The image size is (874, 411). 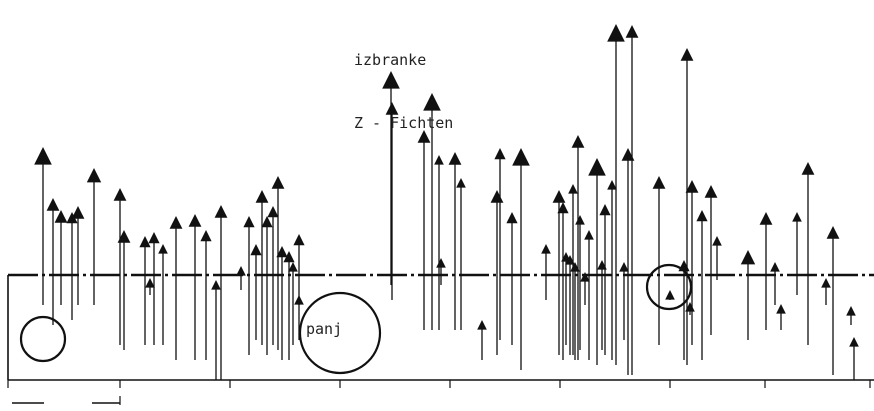 What do you see at coordinates (669, 287) in the screenshot?
I see `circle-right` at bounding box center [669, 287].